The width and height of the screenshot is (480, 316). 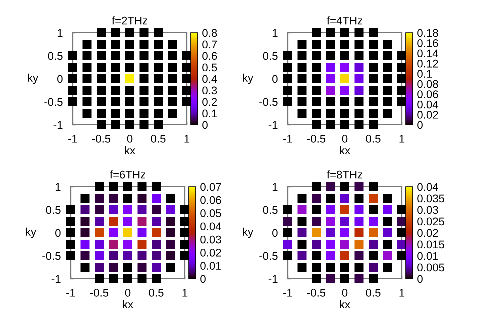 What do you see at coordinates (345, 20) in the screenshot?
I see `chart-title: f=4THz` at bounding box center [345, 20].